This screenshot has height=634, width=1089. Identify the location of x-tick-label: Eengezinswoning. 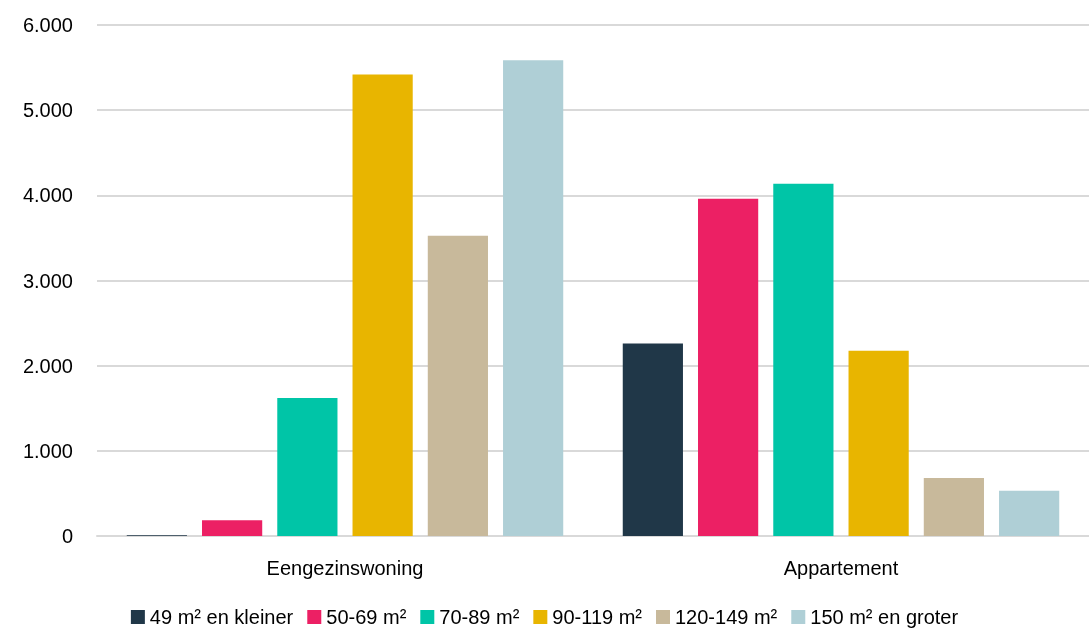
(345, 568).